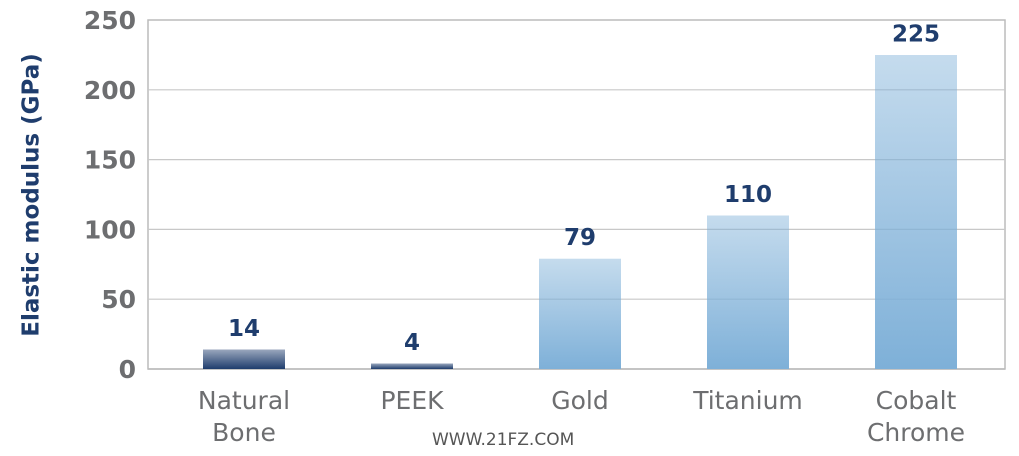  What do you see at coordinates (244, 416) in the screenshot?
I see `x-tick-label: Natural Bone` at bounding box center [244, 416].